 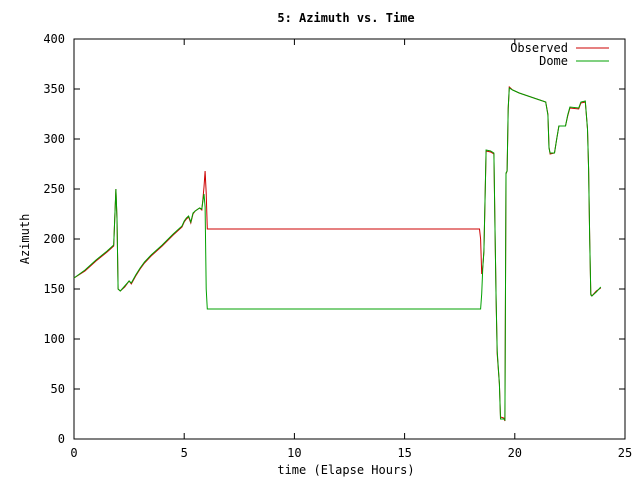 I want to click on x-tick-label: 10, so click(x=294, y=453).